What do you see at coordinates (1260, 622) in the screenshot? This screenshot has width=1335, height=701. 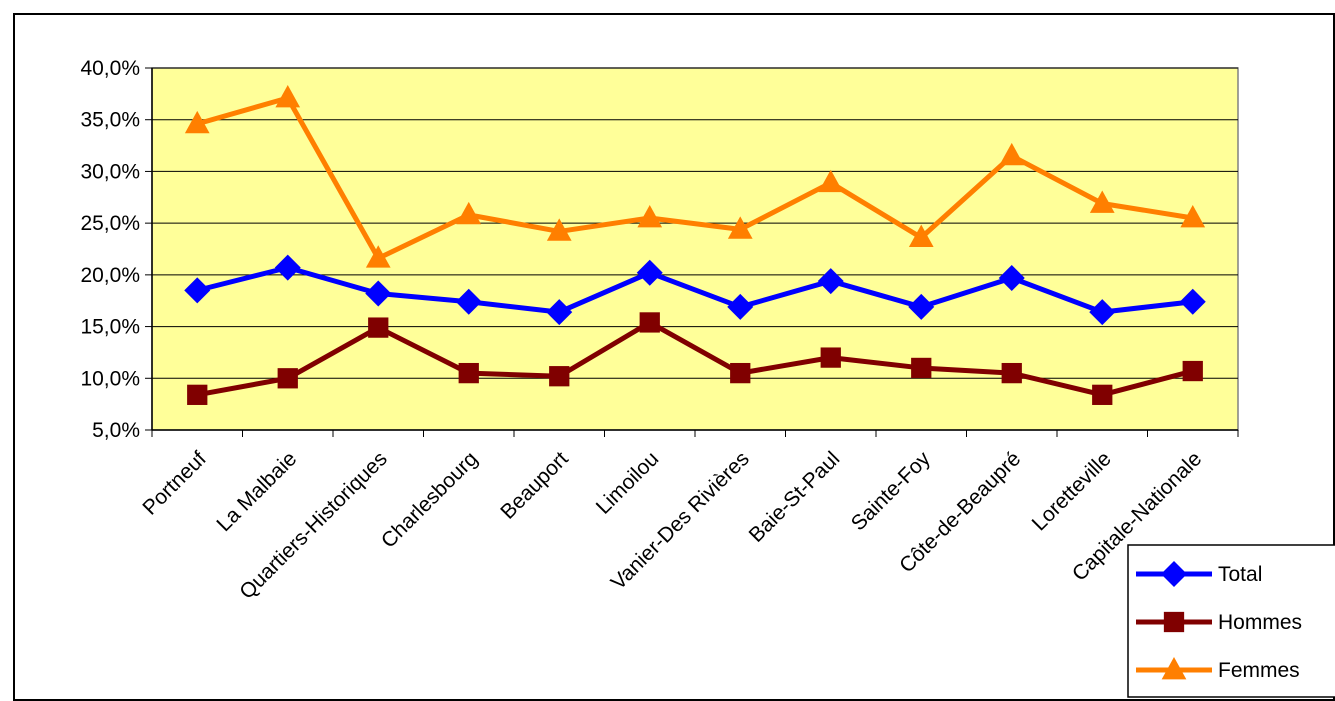 I see `legend-label: Hommes` at bounding box center [1260, 622].